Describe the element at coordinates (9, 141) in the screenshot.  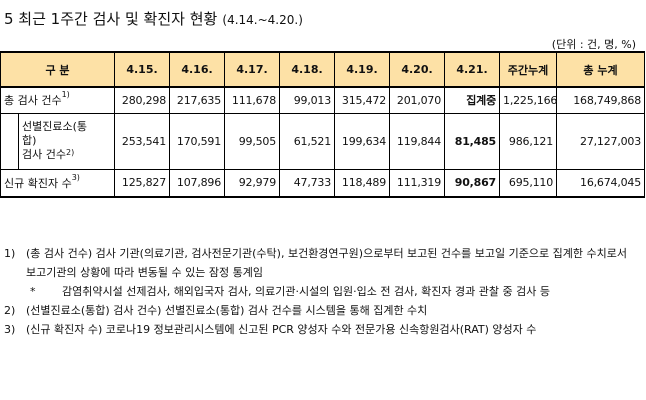
I see `indent-cell` at that location.